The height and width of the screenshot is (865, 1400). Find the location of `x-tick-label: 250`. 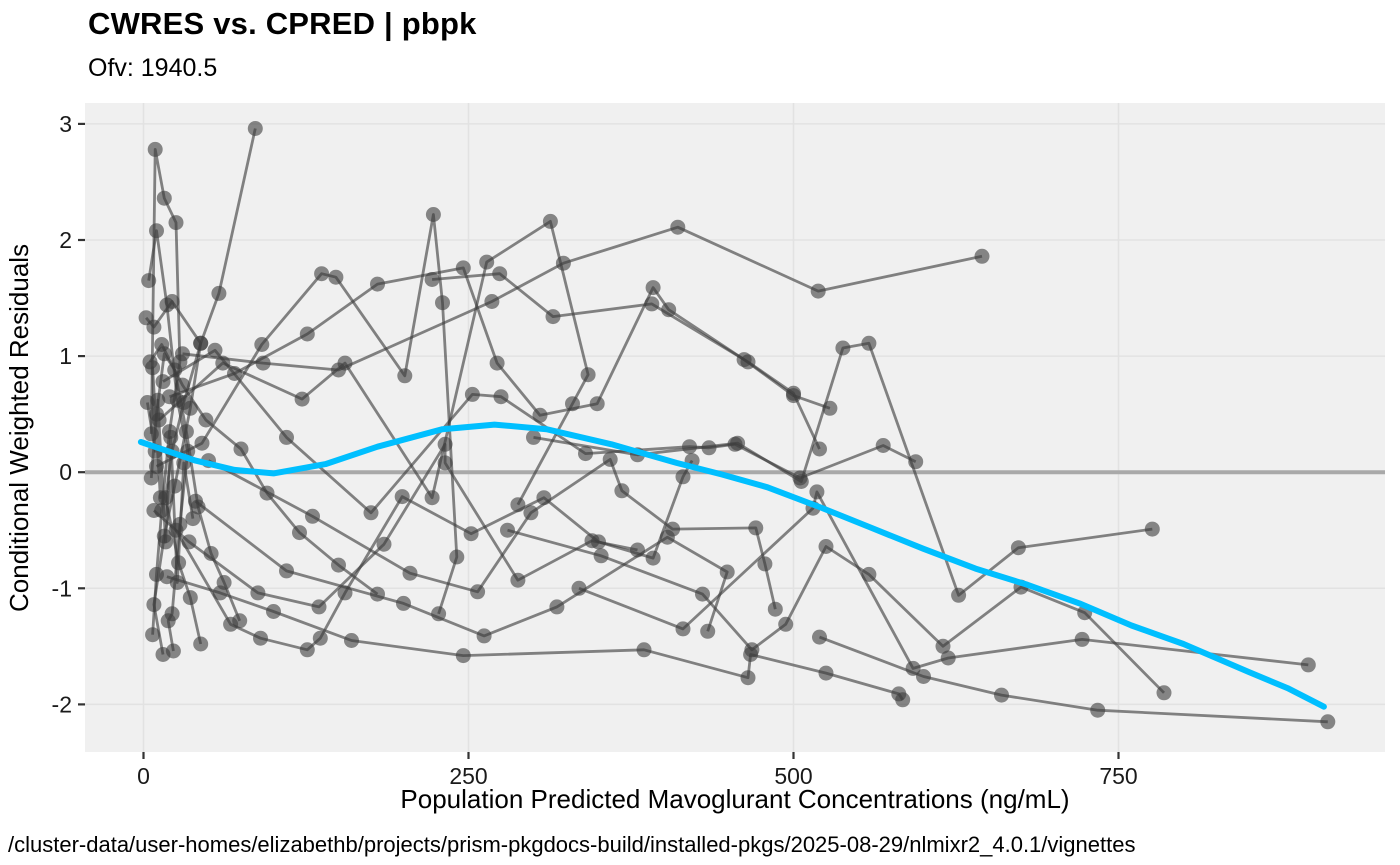

x-tick-label: 250 is located at coordinates (468, 776).